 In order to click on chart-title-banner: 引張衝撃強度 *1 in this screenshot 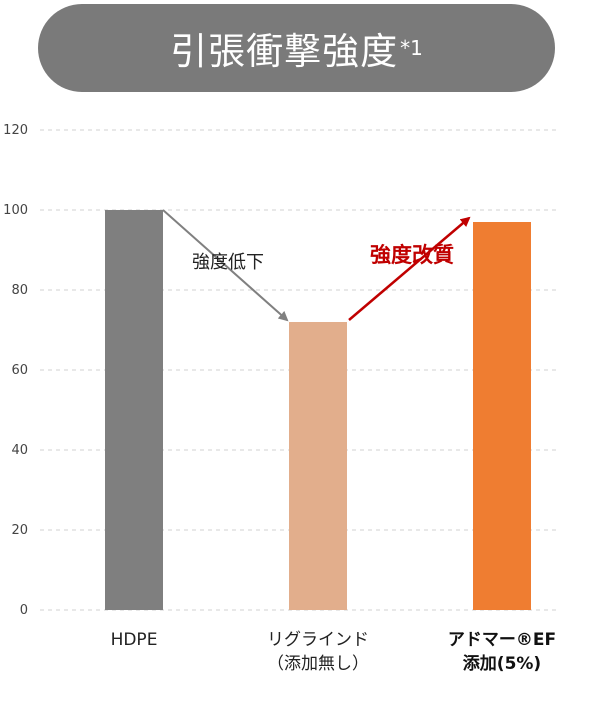, I will do `click(296, 48)`.